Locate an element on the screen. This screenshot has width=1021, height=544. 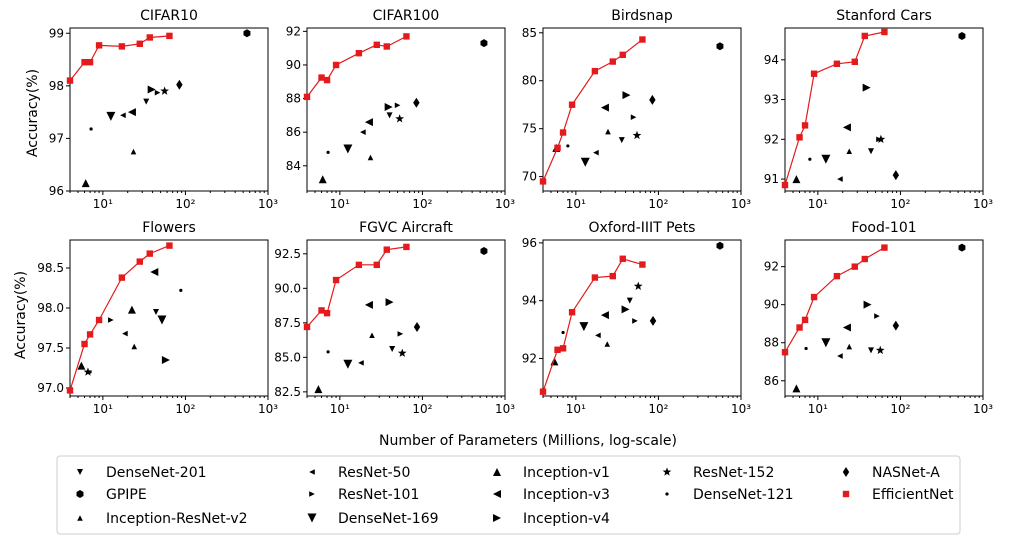
legend-item-densenet-169: DenseNet-169 is located at coordinates (373, 519).